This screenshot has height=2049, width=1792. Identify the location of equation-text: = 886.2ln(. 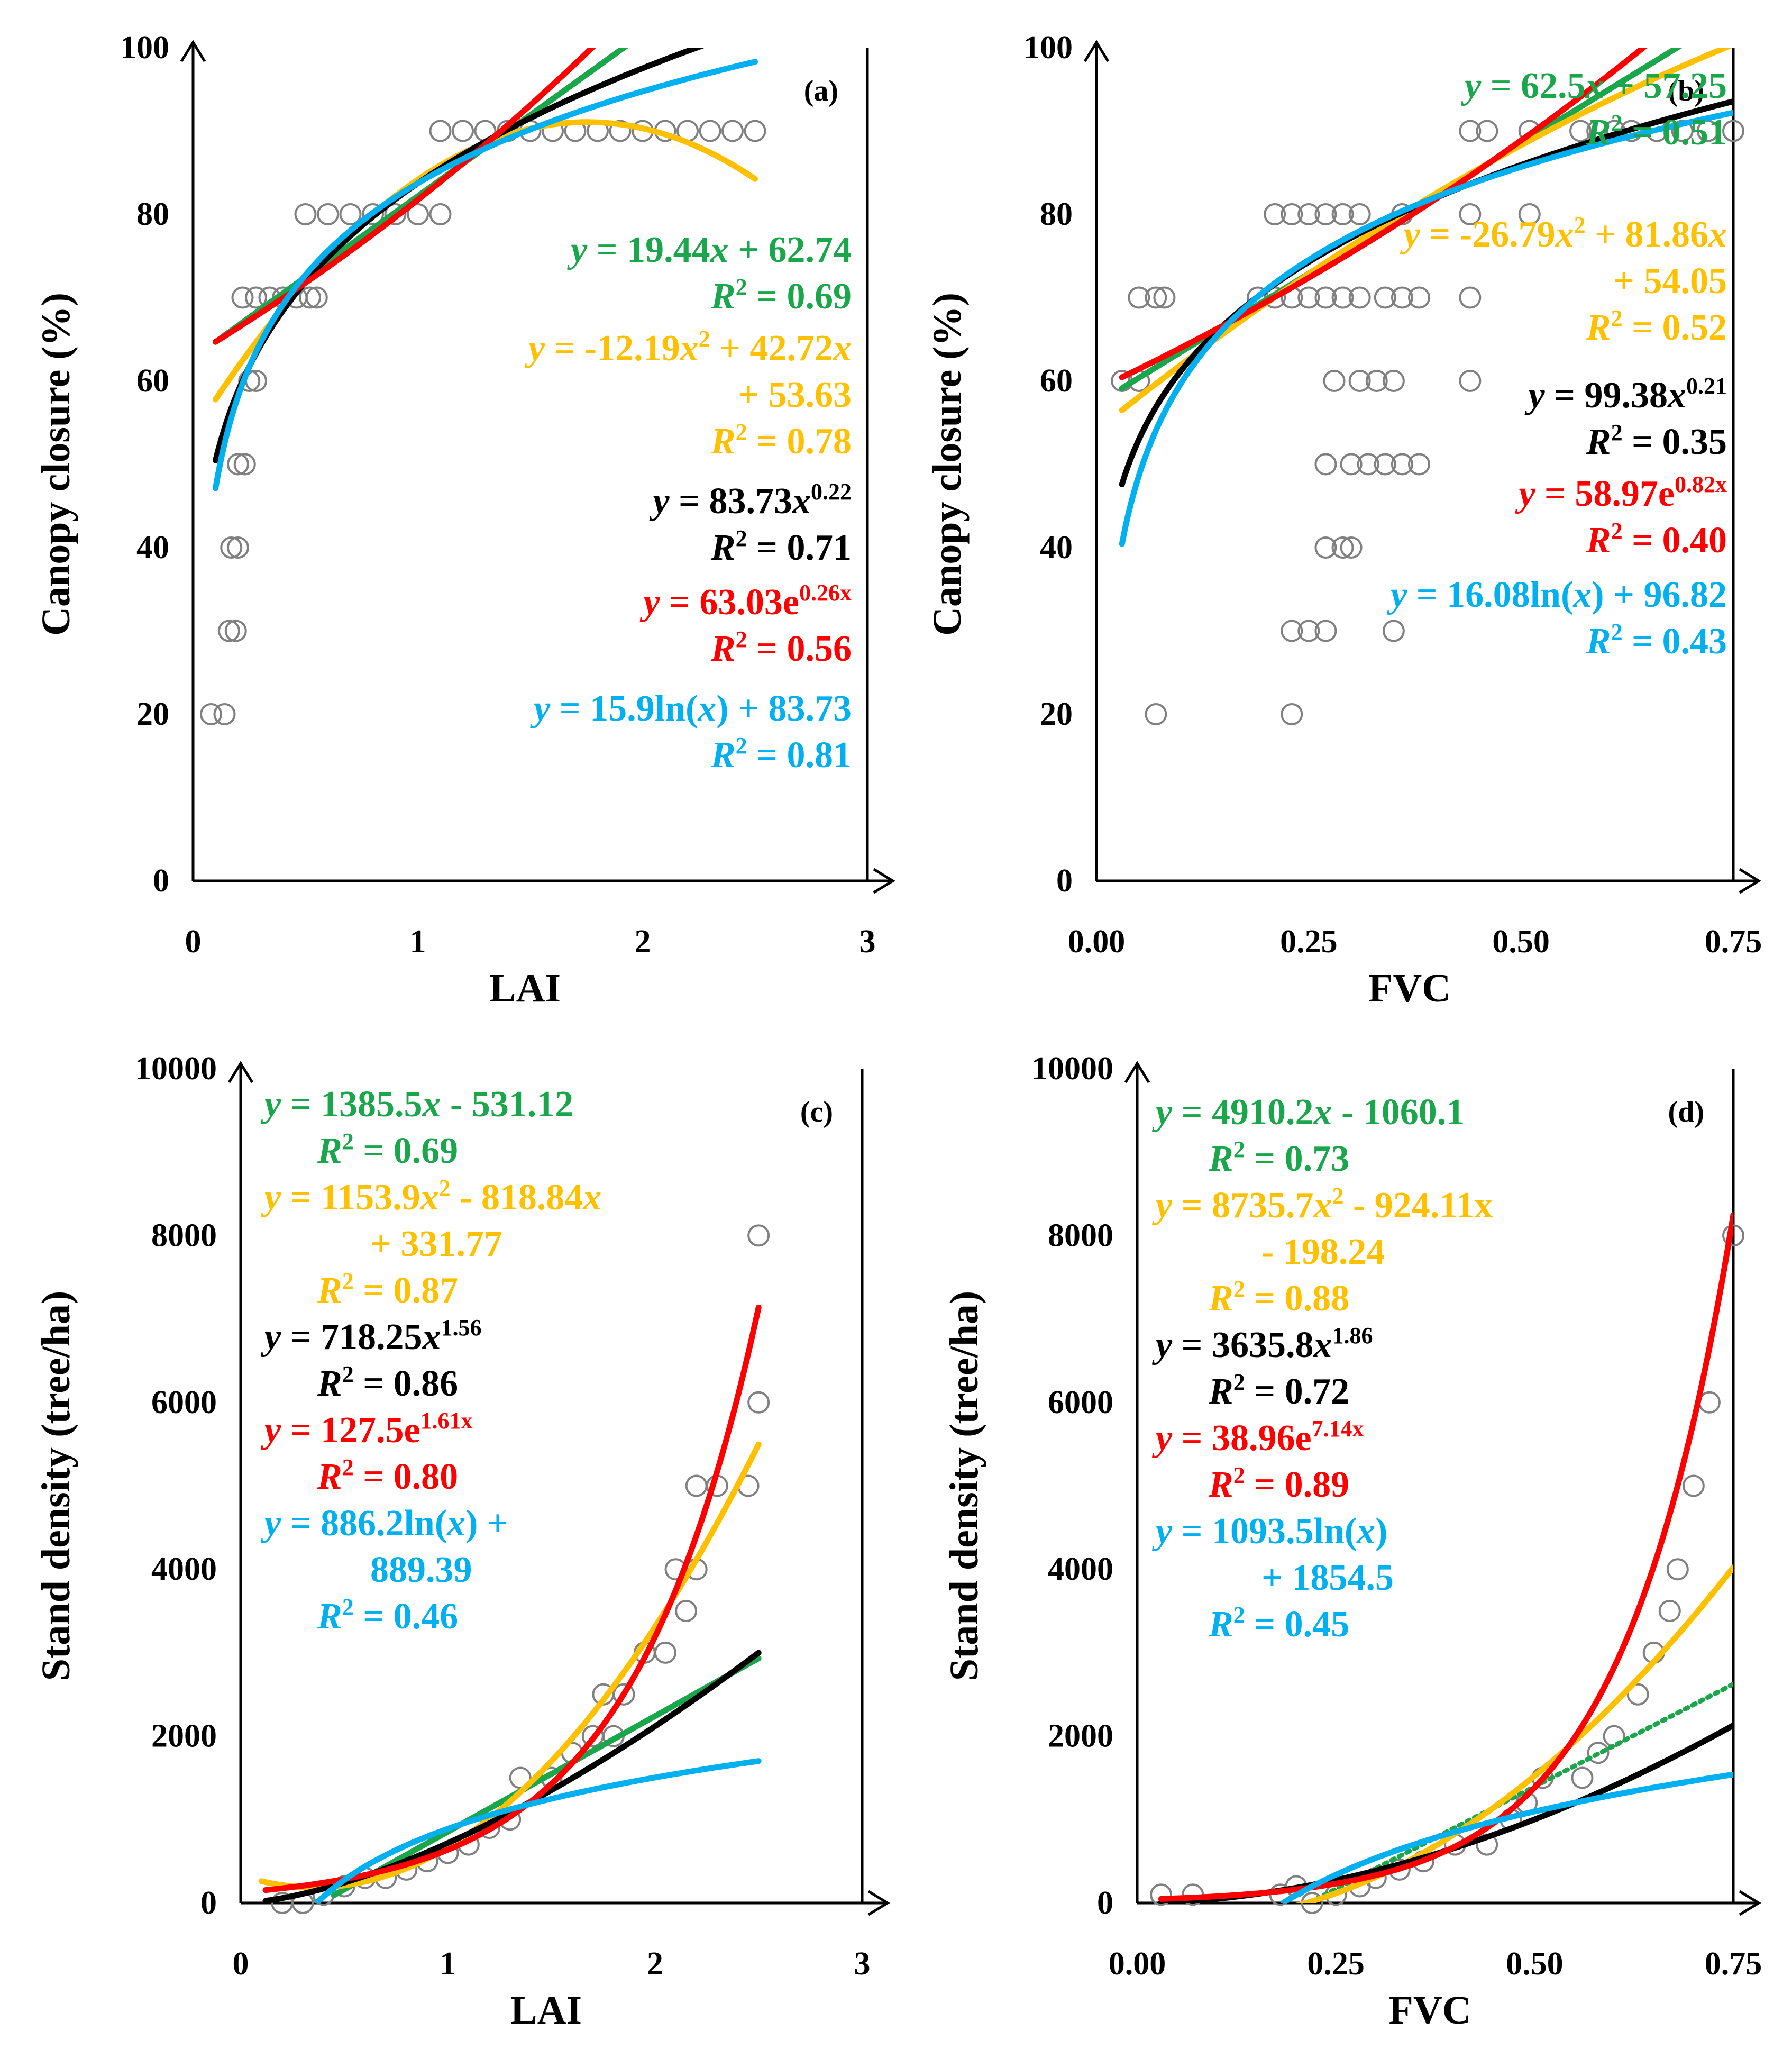
(364, 1523).